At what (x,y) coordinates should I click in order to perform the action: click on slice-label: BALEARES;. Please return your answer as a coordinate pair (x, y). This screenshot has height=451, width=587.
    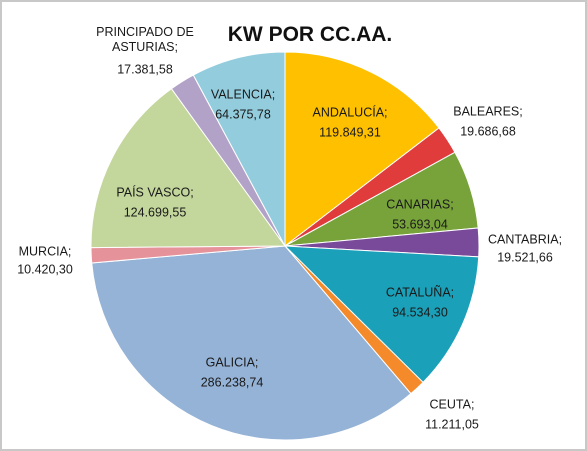
    Looking at the image, I should click on (488, 111).